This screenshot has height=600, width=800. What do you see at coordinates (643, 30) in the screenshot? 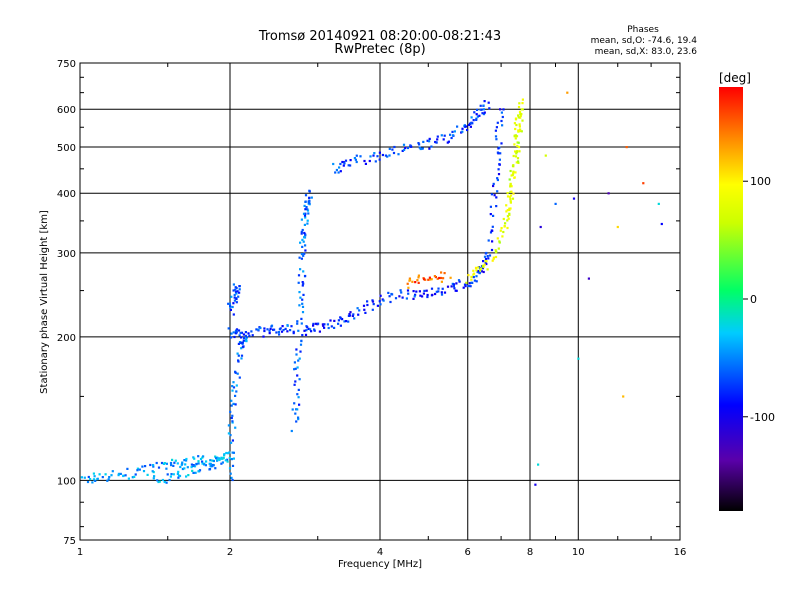
I see `phases-title: Phases` at bounding box center [643, 30].